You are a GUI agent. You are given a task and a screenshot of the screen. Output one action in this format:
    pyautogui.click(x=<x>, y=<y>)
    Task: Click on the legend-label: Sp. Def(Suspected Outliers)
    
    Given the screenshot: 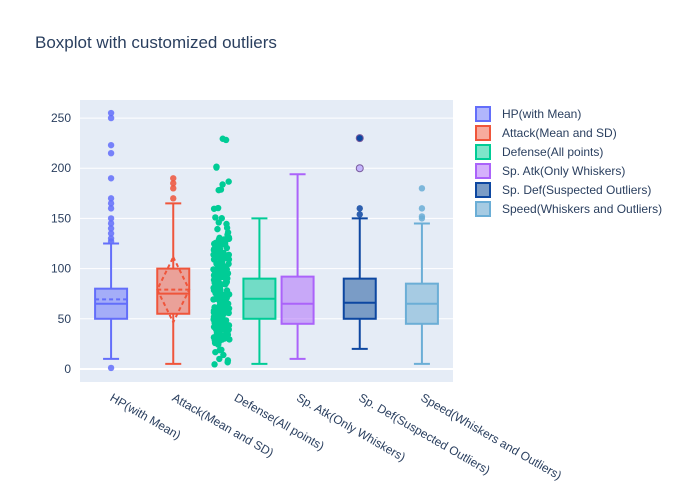 What is the action you would take?
    pyautogui.click(x=576, y=190)
    